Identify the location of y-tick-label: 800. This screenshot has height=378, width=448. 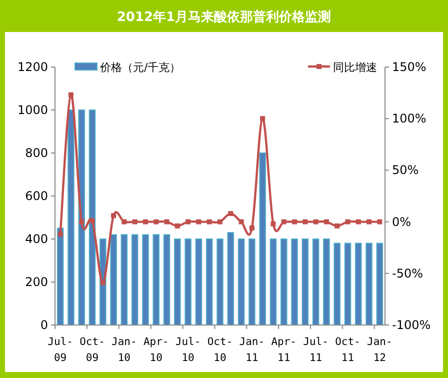
(36, 153).